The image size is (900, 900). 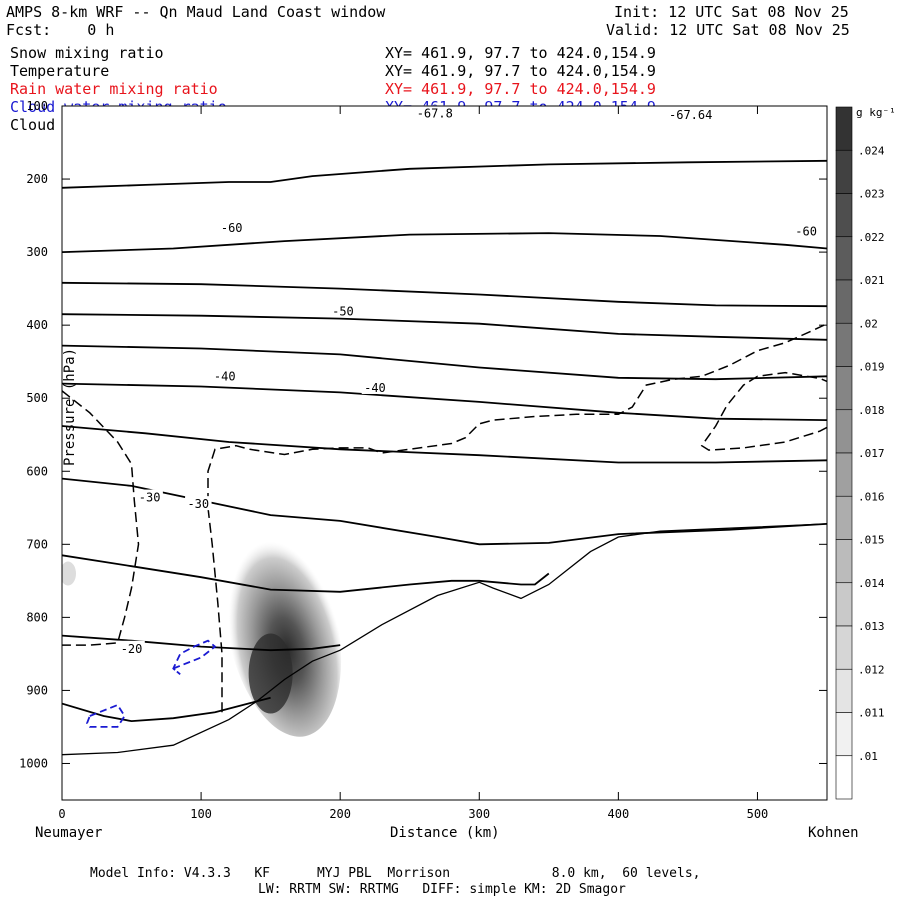 I want to click on forecast-hour: Fcst: 0 h, so click(x=60, y=30).